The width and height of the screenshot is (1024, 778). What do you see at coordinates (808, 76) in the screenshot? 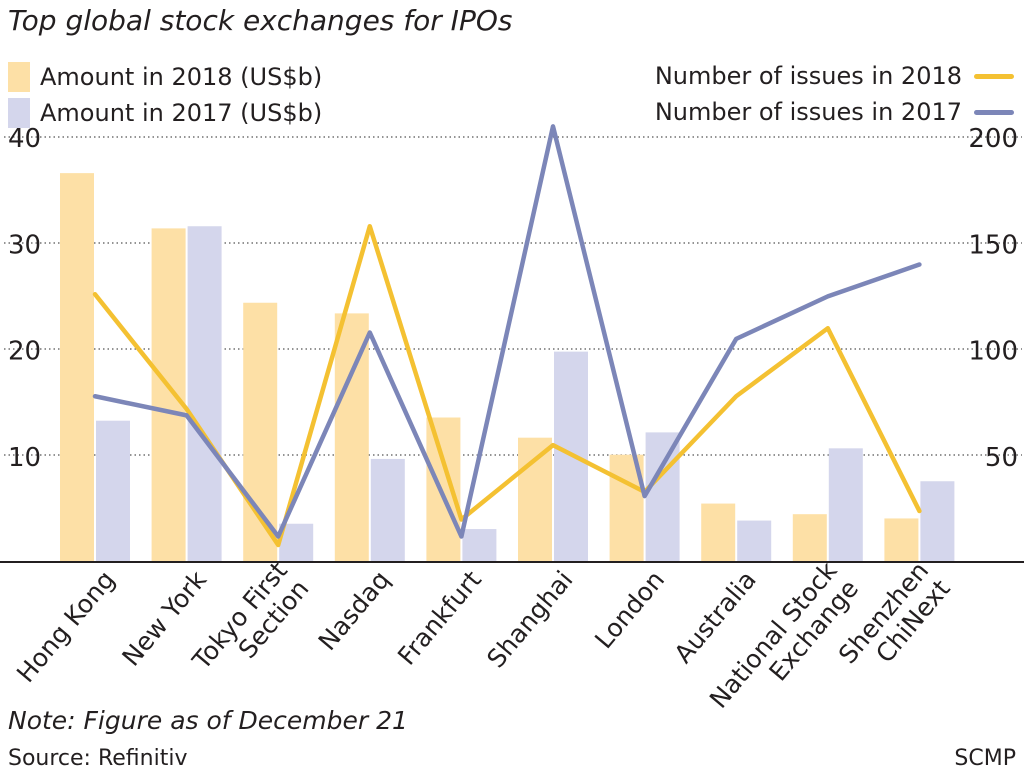
I see `legend-label-issues-2018: Number of issues in 2018` at bounding box center [808, 76].